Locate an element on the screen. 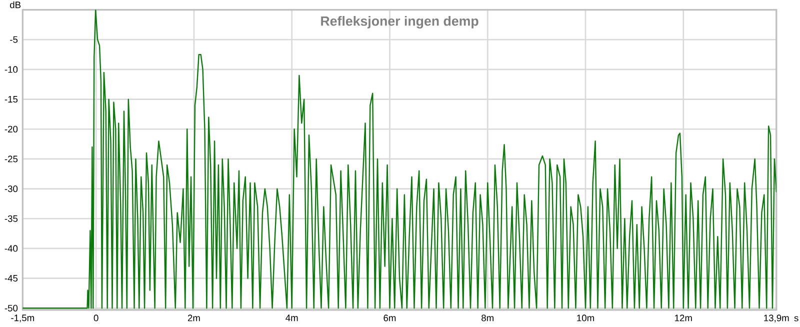  y-tick-label: -45 is located at coordinates (11, 278).